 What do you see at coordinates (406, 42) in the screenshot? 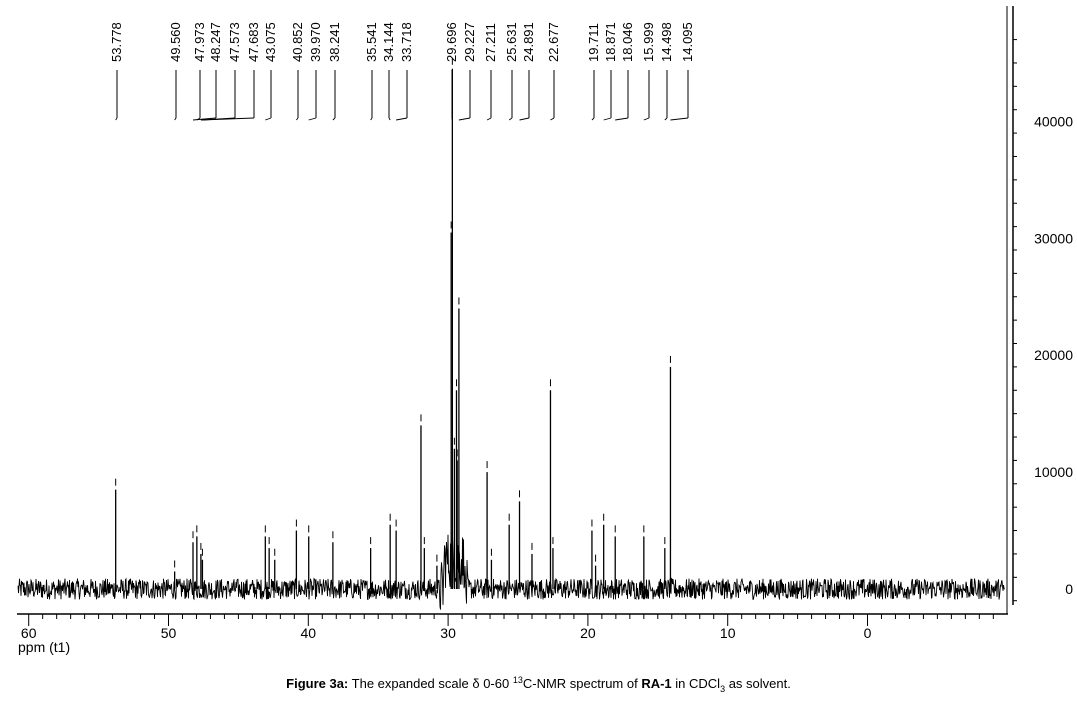
I see `peak-label: 33.718` at bounding box center [406, 42].